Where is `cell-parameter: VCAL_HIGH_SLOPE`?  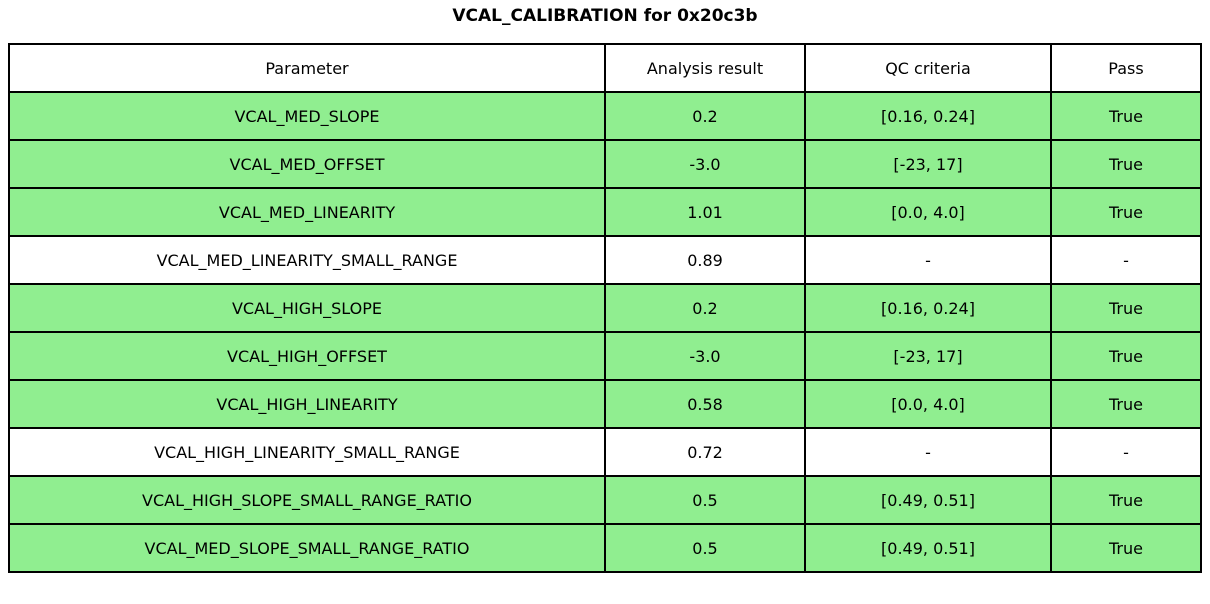 cell-parameter: VCAL_HIGH_SLOPE is located at coordinates (307, 308).